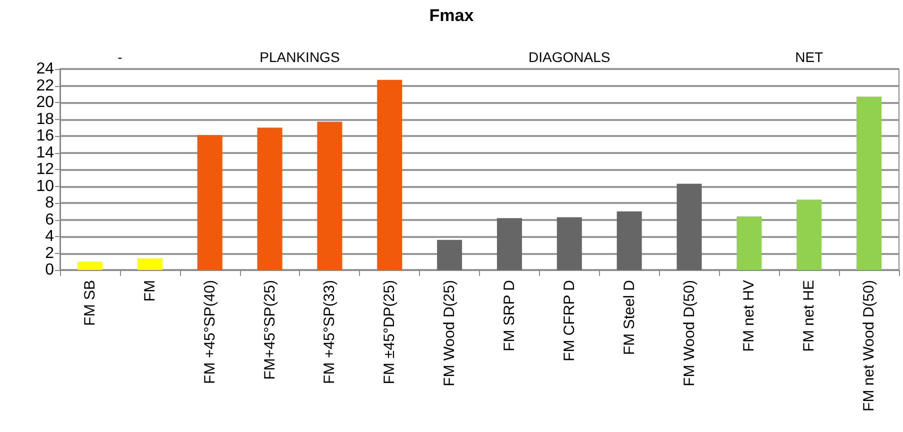 The height and width of the screenshot is (432, 903). What do you see at coordinates (300, 57) in the screenshot?
I see `text: PLANKINGS` at bounding box center [300, 57].